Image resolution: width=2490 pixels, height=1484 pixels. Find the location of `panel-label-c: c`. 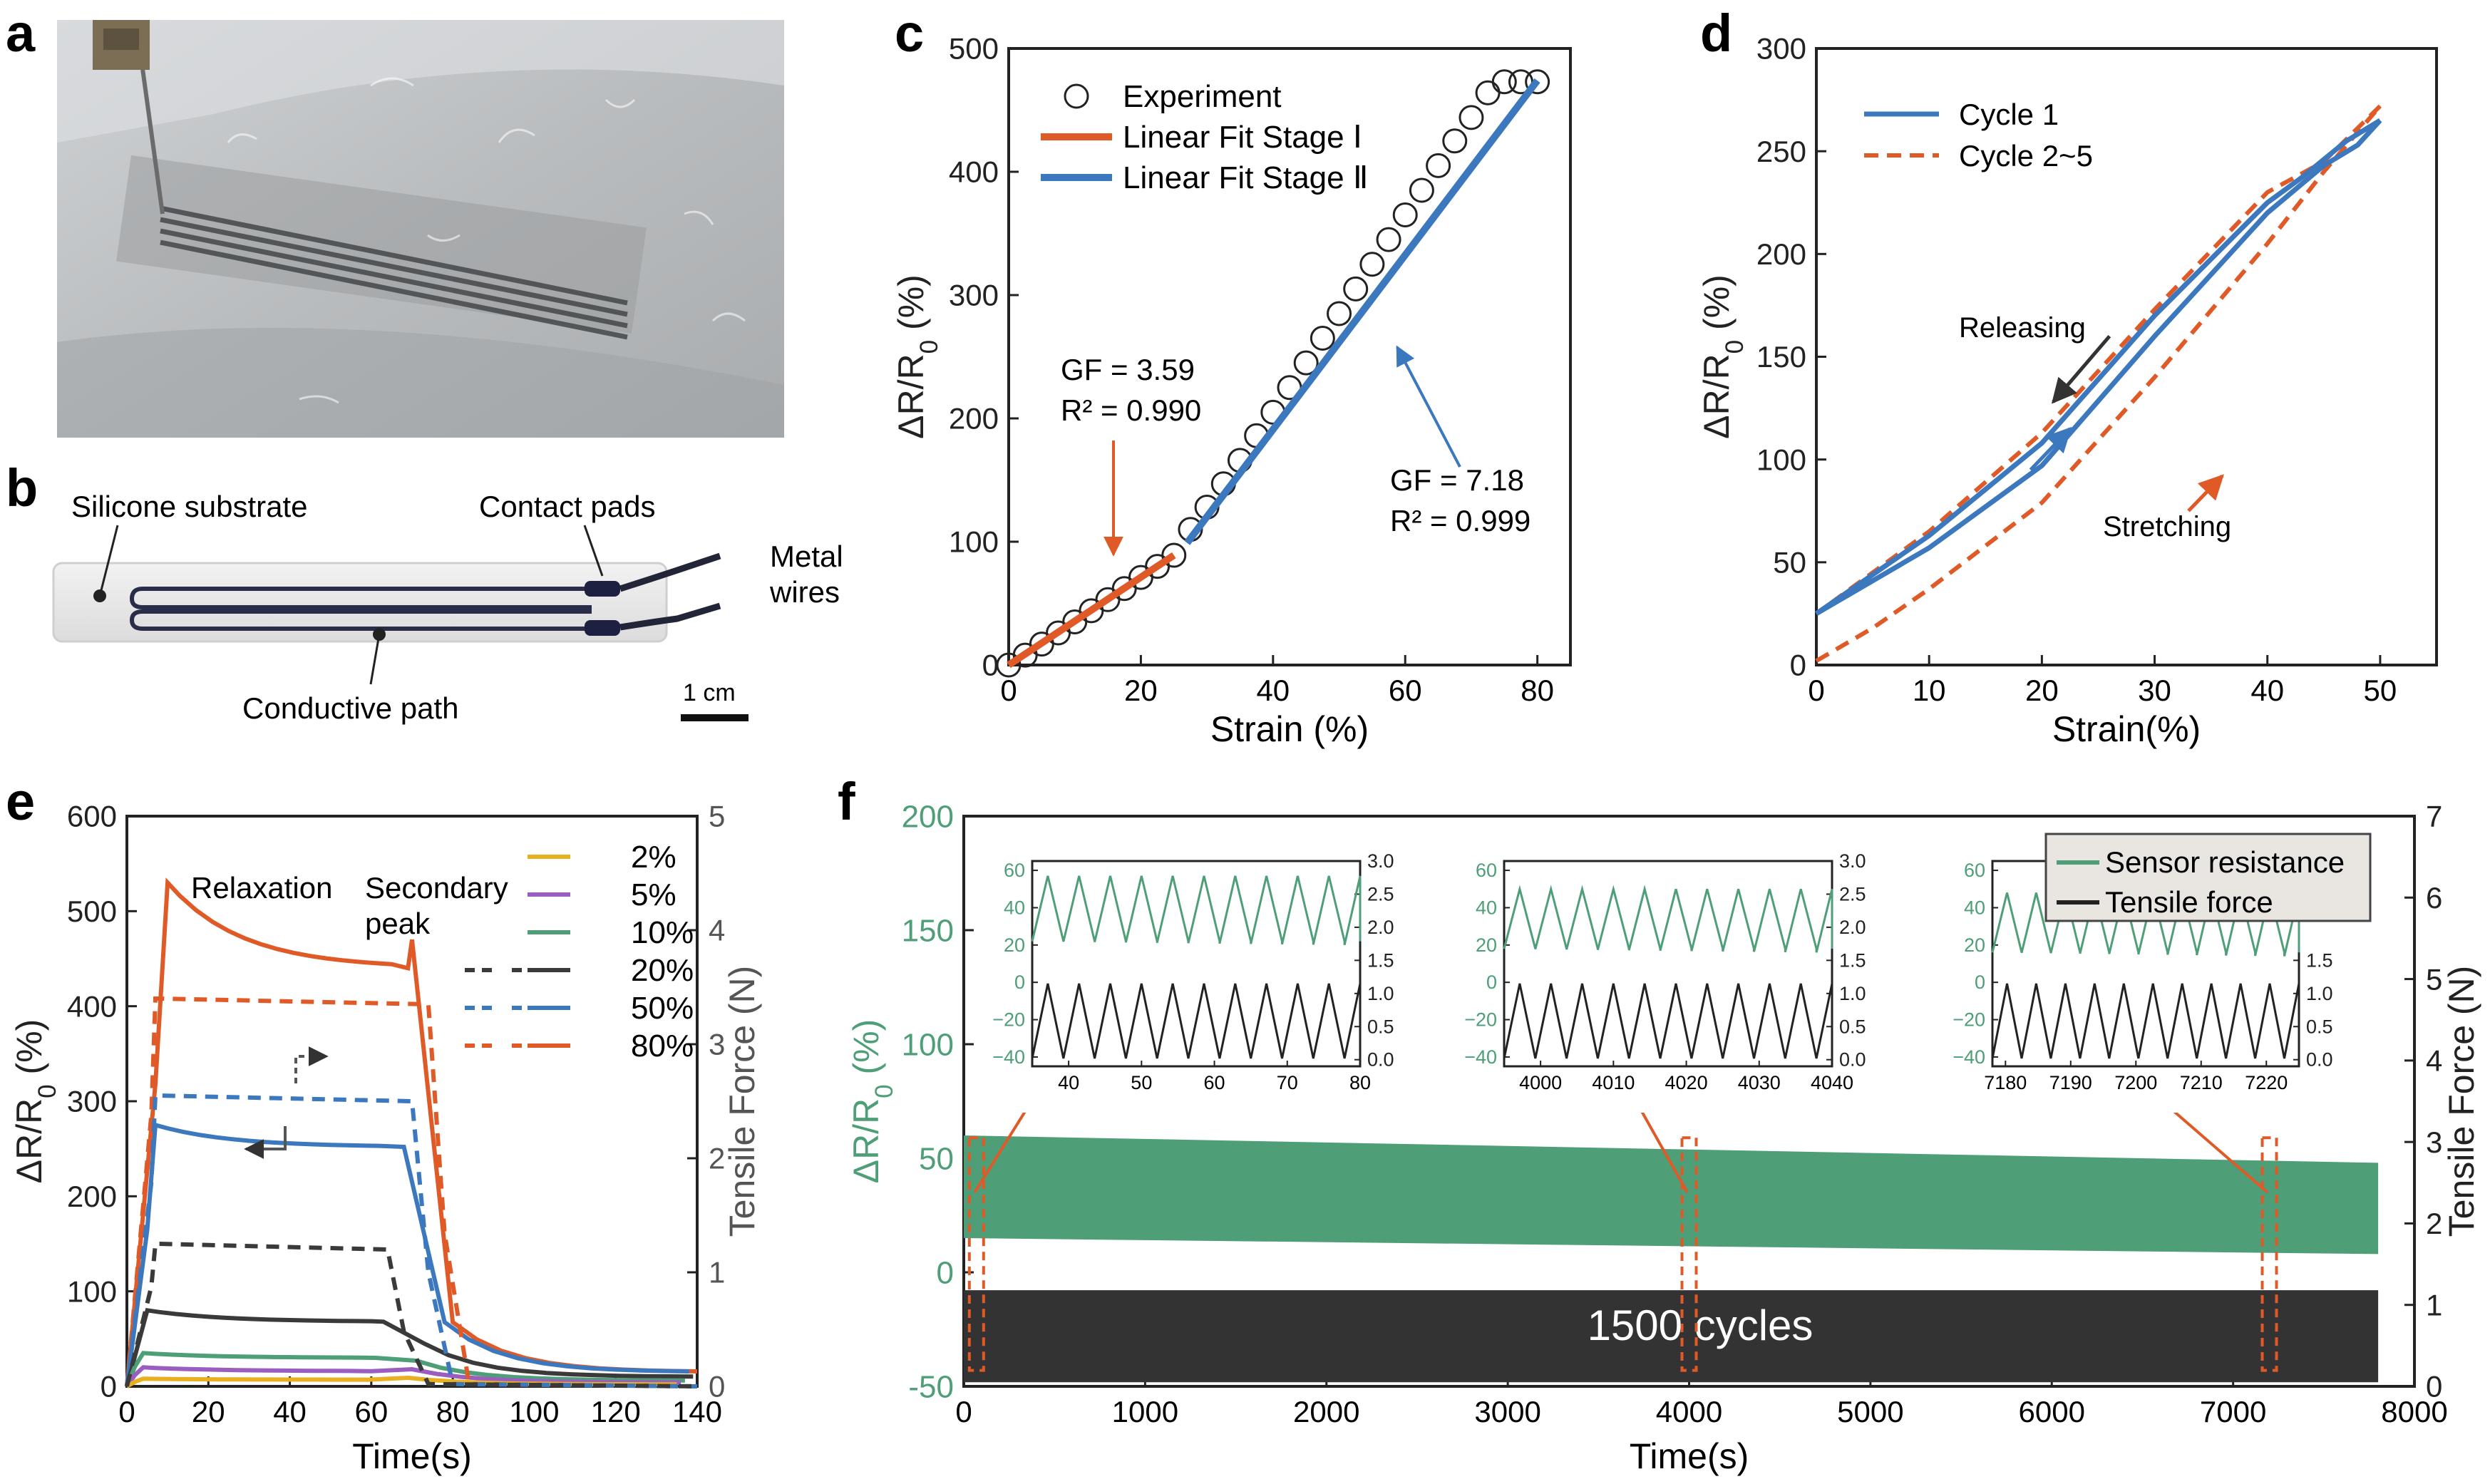

panel-label-c: c is located at coordinates (909, 33).